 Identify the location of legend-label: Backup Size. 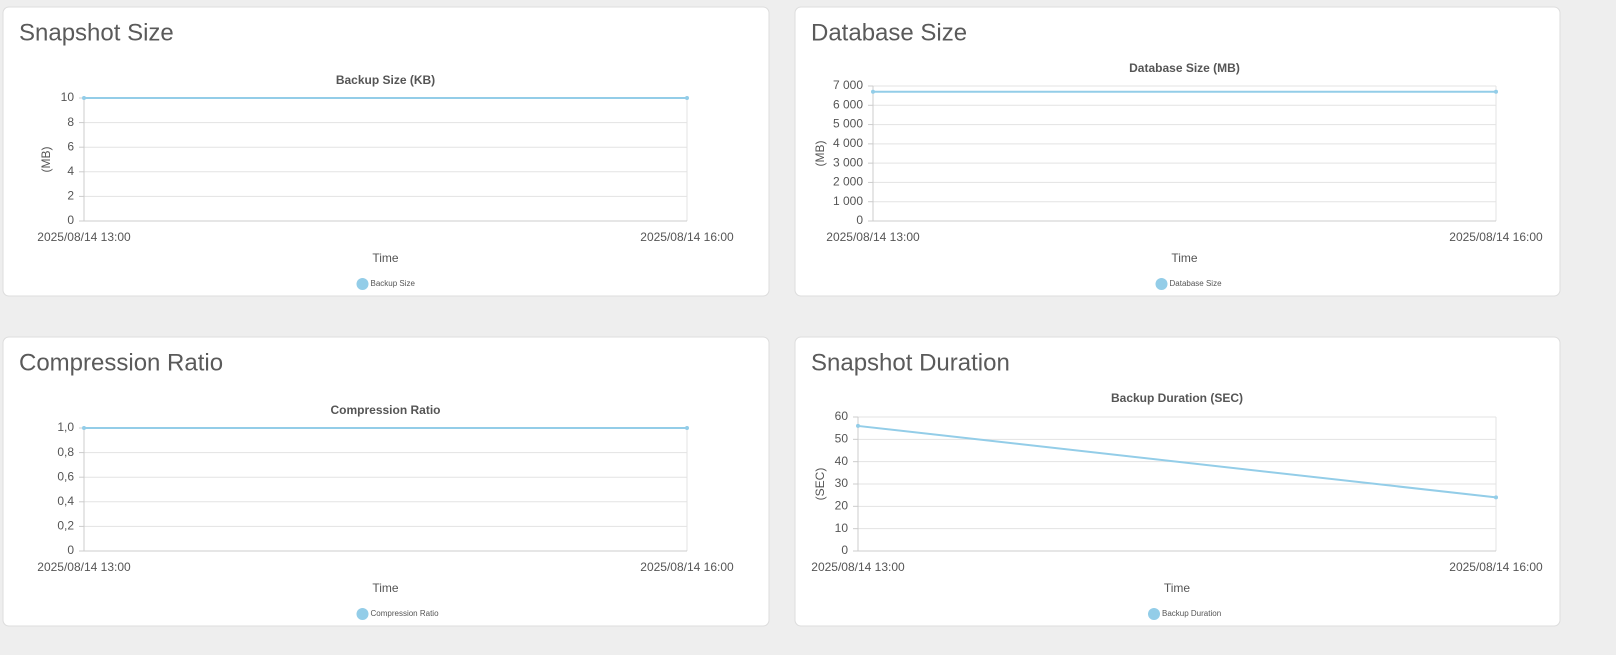
(393, 283).